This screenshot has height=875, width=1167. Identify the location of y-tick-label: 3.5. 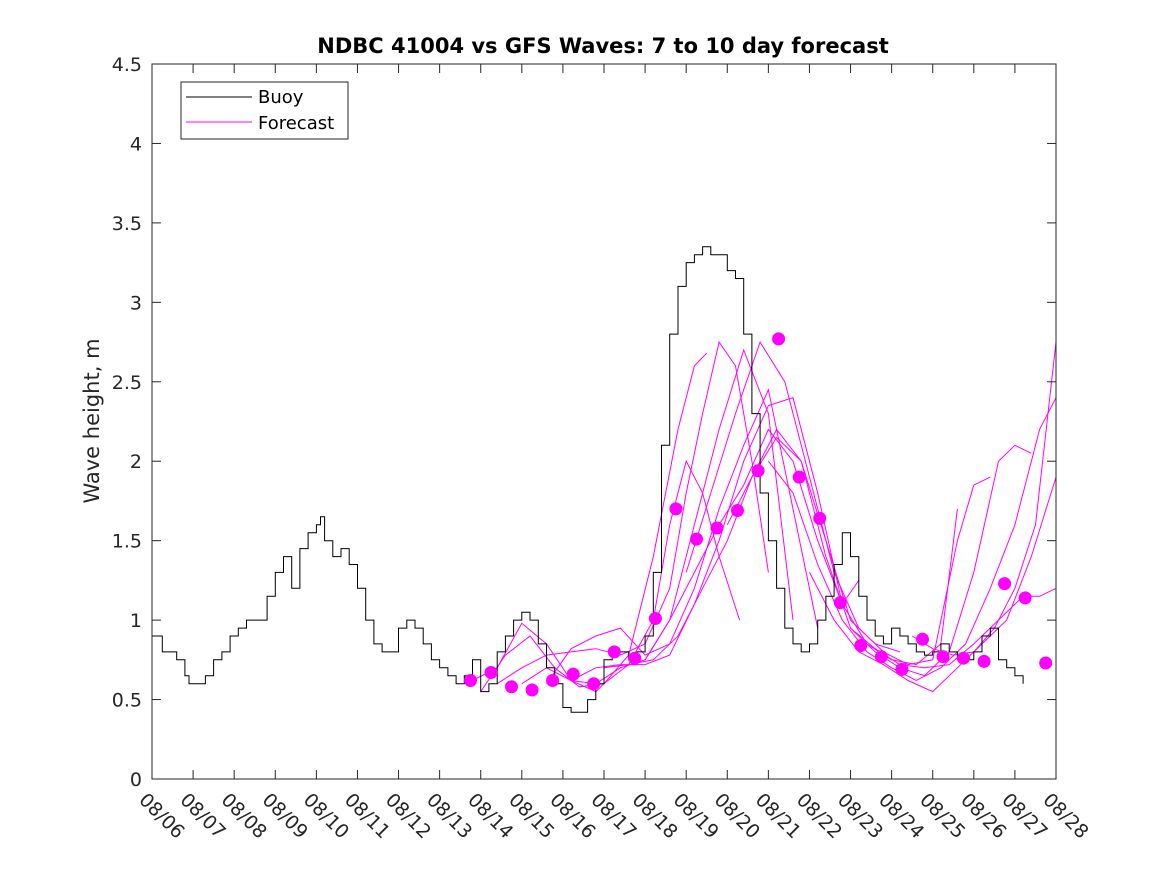
(127, 224).